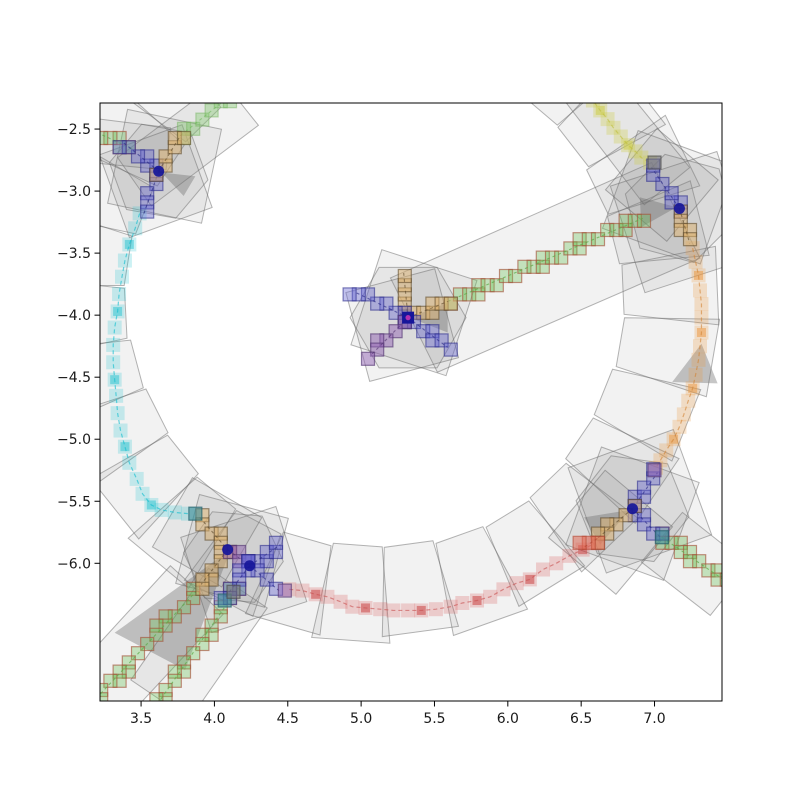  Describe the element at coordinates (284, 590) in the screenshot. I see `purple-end-square` at that location.